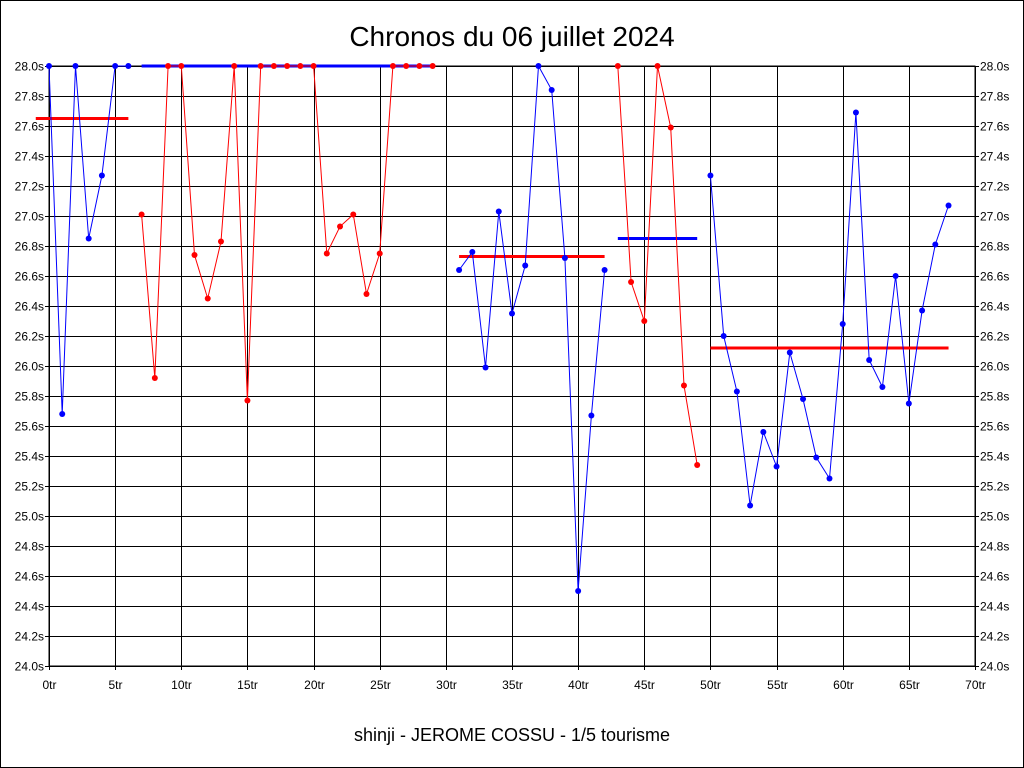  I want to click on chart-footer: shinji - JEROME COSSU - 1/5 tourisme, so click(512, 735).